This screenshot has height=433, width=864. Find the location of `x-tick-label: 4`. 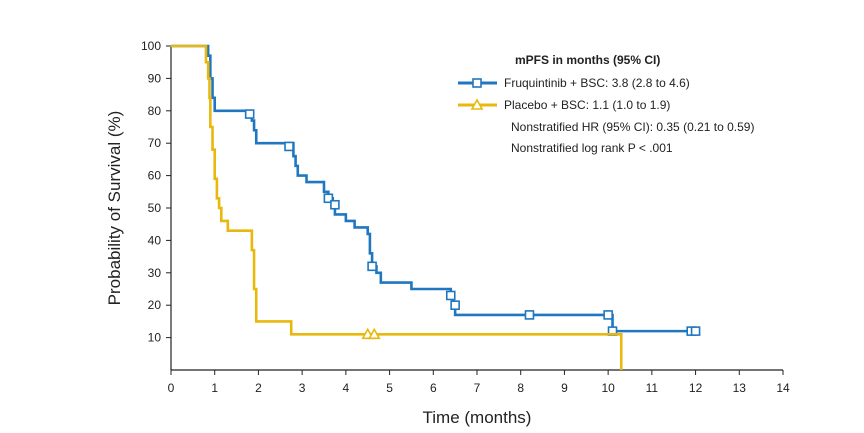

x-tick-label: 4 is located at coordinates (346, 388).